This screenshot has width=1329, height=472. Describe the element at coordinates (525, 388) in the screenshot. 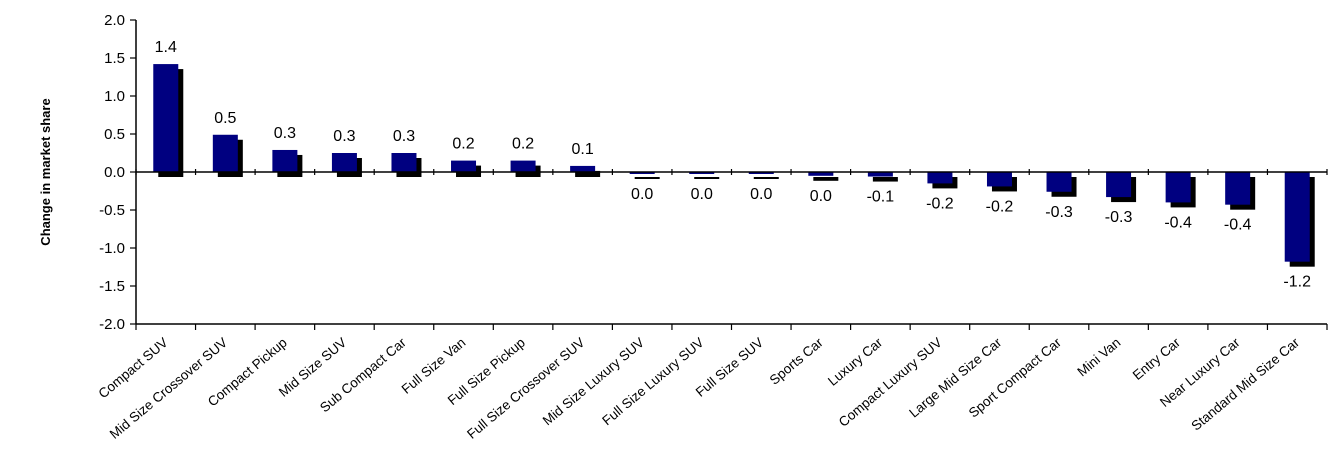

I see `category-label: Full Size Crossover SUV` at that location.